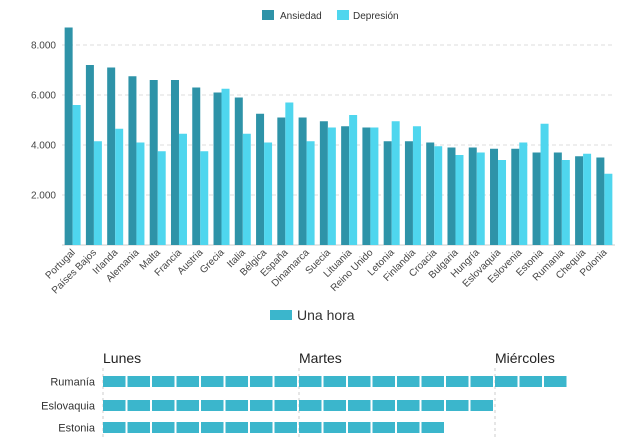  Describe the element at coordinates (212, 261) in the screenshot. I see `x-tick-label: Grecia` at that location.